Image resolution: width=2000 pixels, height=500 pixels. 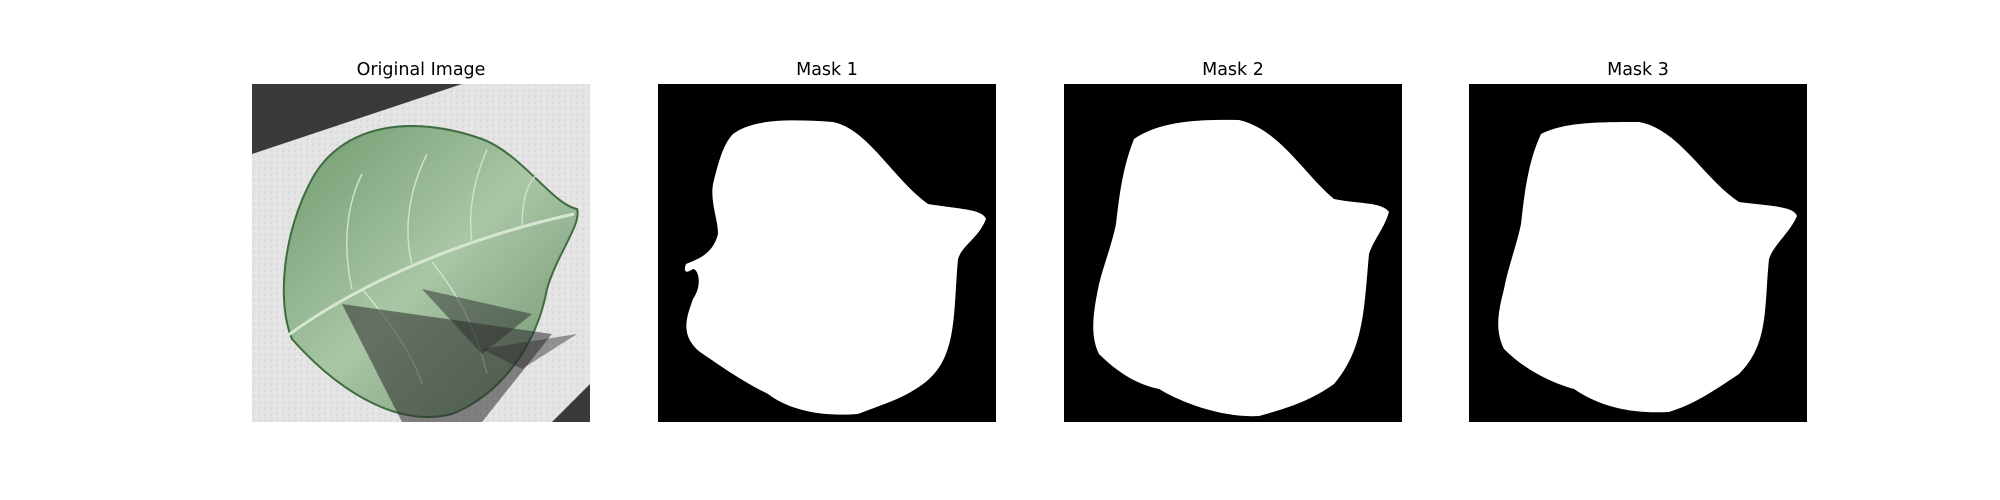 I want to click on original-leaf-photo, so click(x=421, y=253).